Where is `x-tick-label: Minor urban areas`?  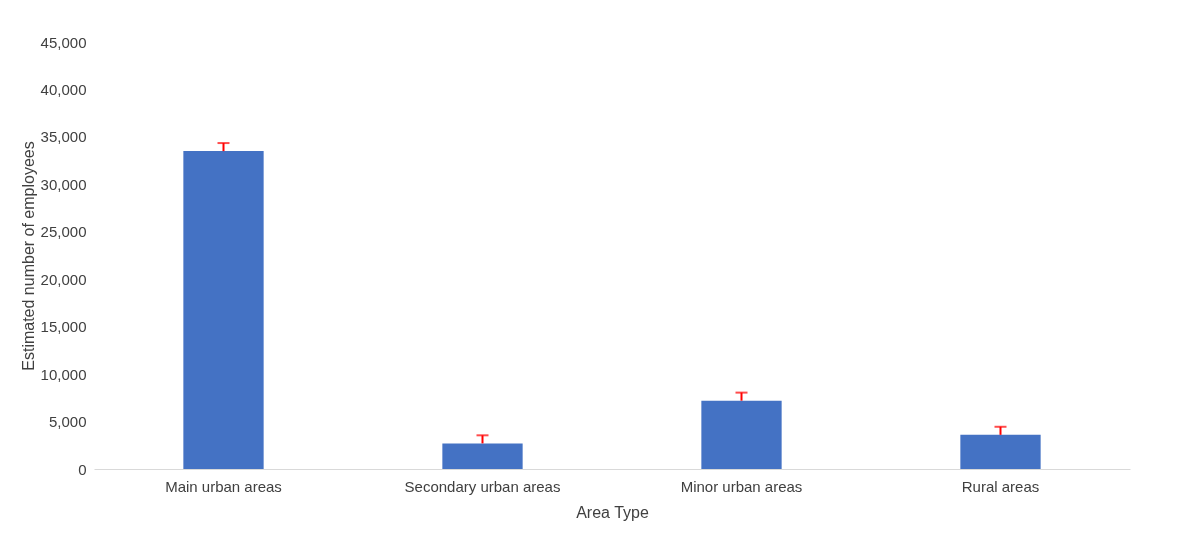 x-tick-label: Minor urban areas is located at coordinates (741, 486).